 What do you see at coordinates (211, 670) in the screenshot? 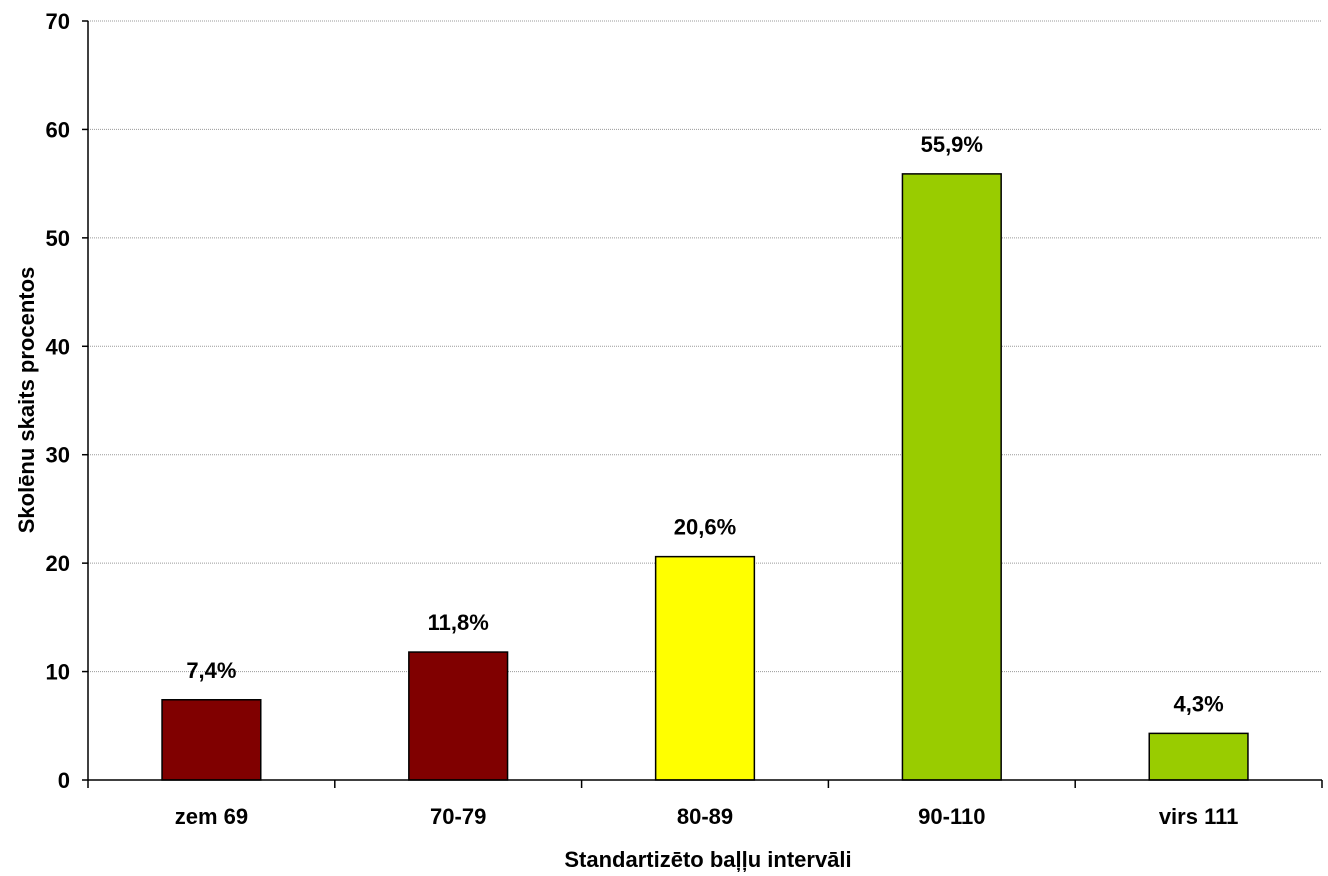
I see `bar-data-label: 7,4%` at bounding box center [211, 670].